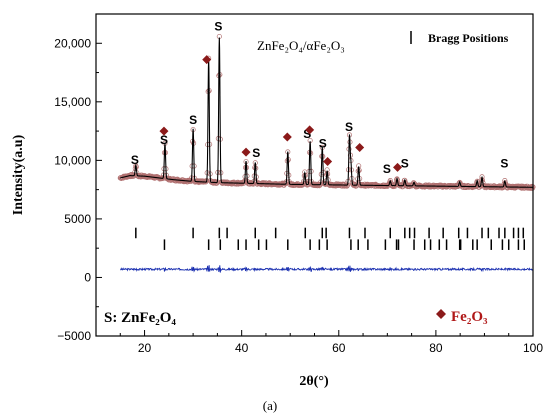  Describe the element at coordinates (72, 160) in the screenshot. I see `y-tick-label: 10,000` at that location.